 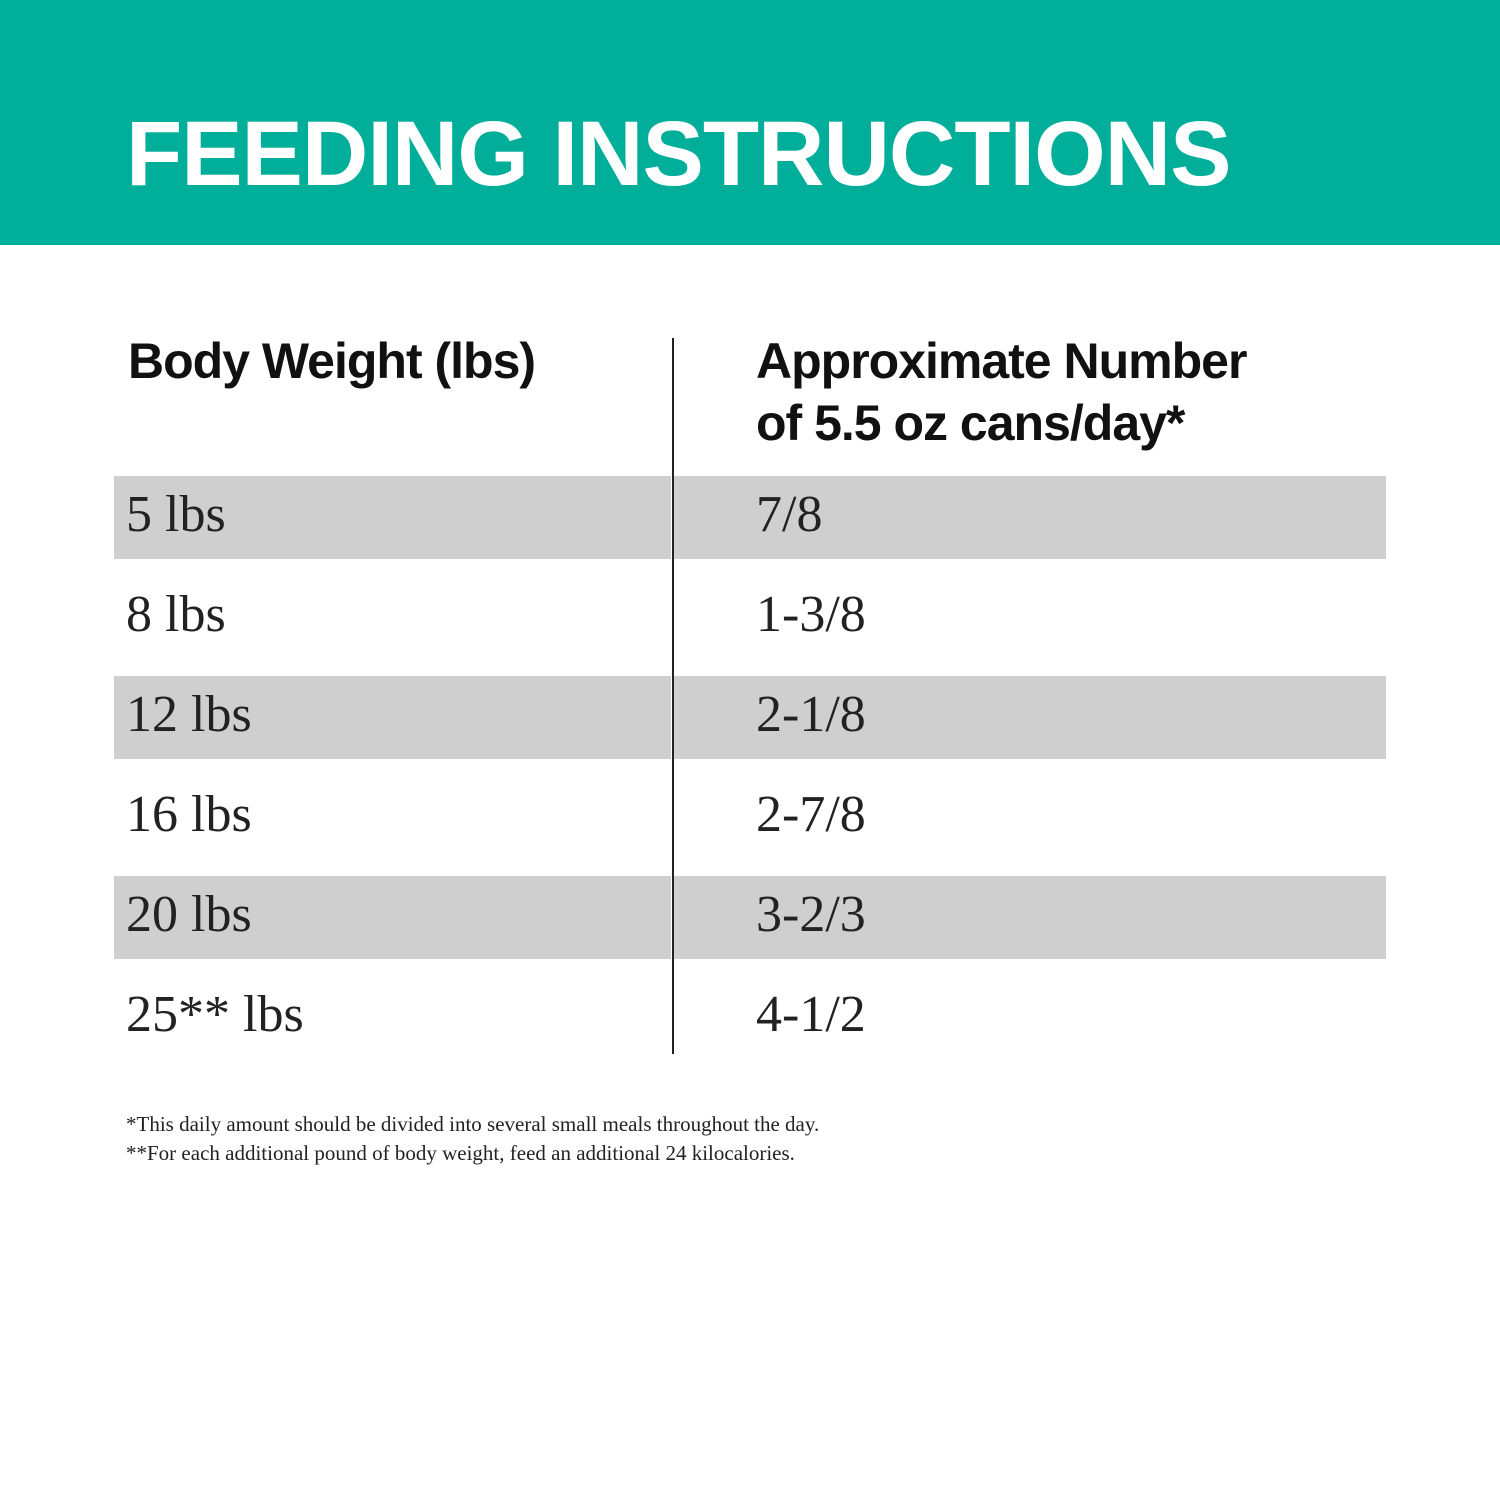 I want to click on column-header-cans-per-day: Approximate Number of 5.5 oz cans/day*, so click(x=1001, y=392).